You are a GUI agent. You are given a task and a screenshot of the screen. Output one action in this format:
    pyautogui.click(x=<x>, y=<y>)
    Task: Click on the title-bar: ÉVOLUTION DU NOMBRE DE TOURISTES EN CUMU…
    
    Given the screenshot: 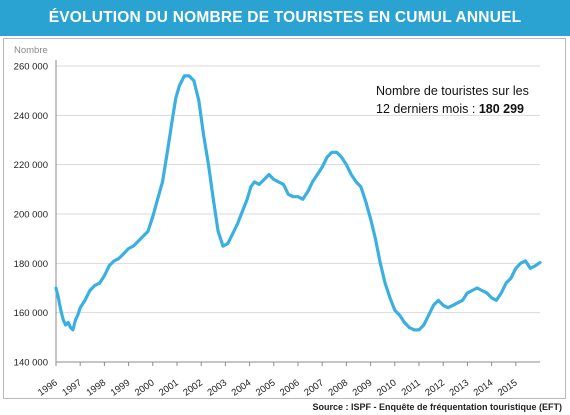 What is the action you would take?
    pyautogui.click(x=285, y=18)
    